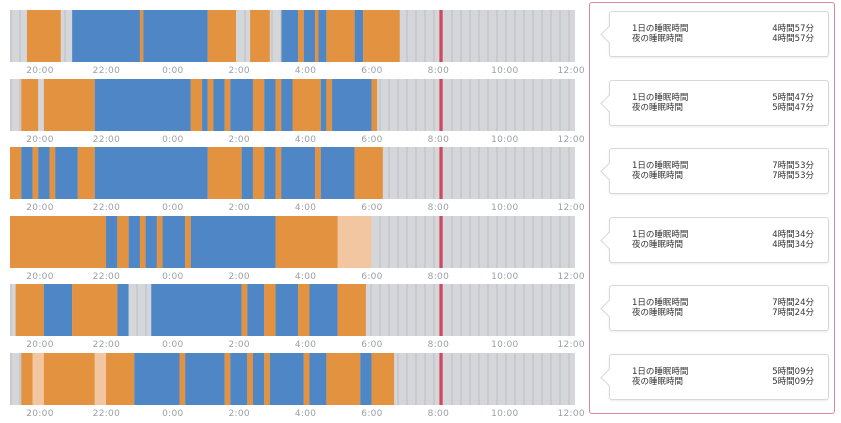  What do you see at coordinates (793, 29) in the screenshot?
I see `total-sleep-value: 4時間57分` at bounding box center [793, 29].